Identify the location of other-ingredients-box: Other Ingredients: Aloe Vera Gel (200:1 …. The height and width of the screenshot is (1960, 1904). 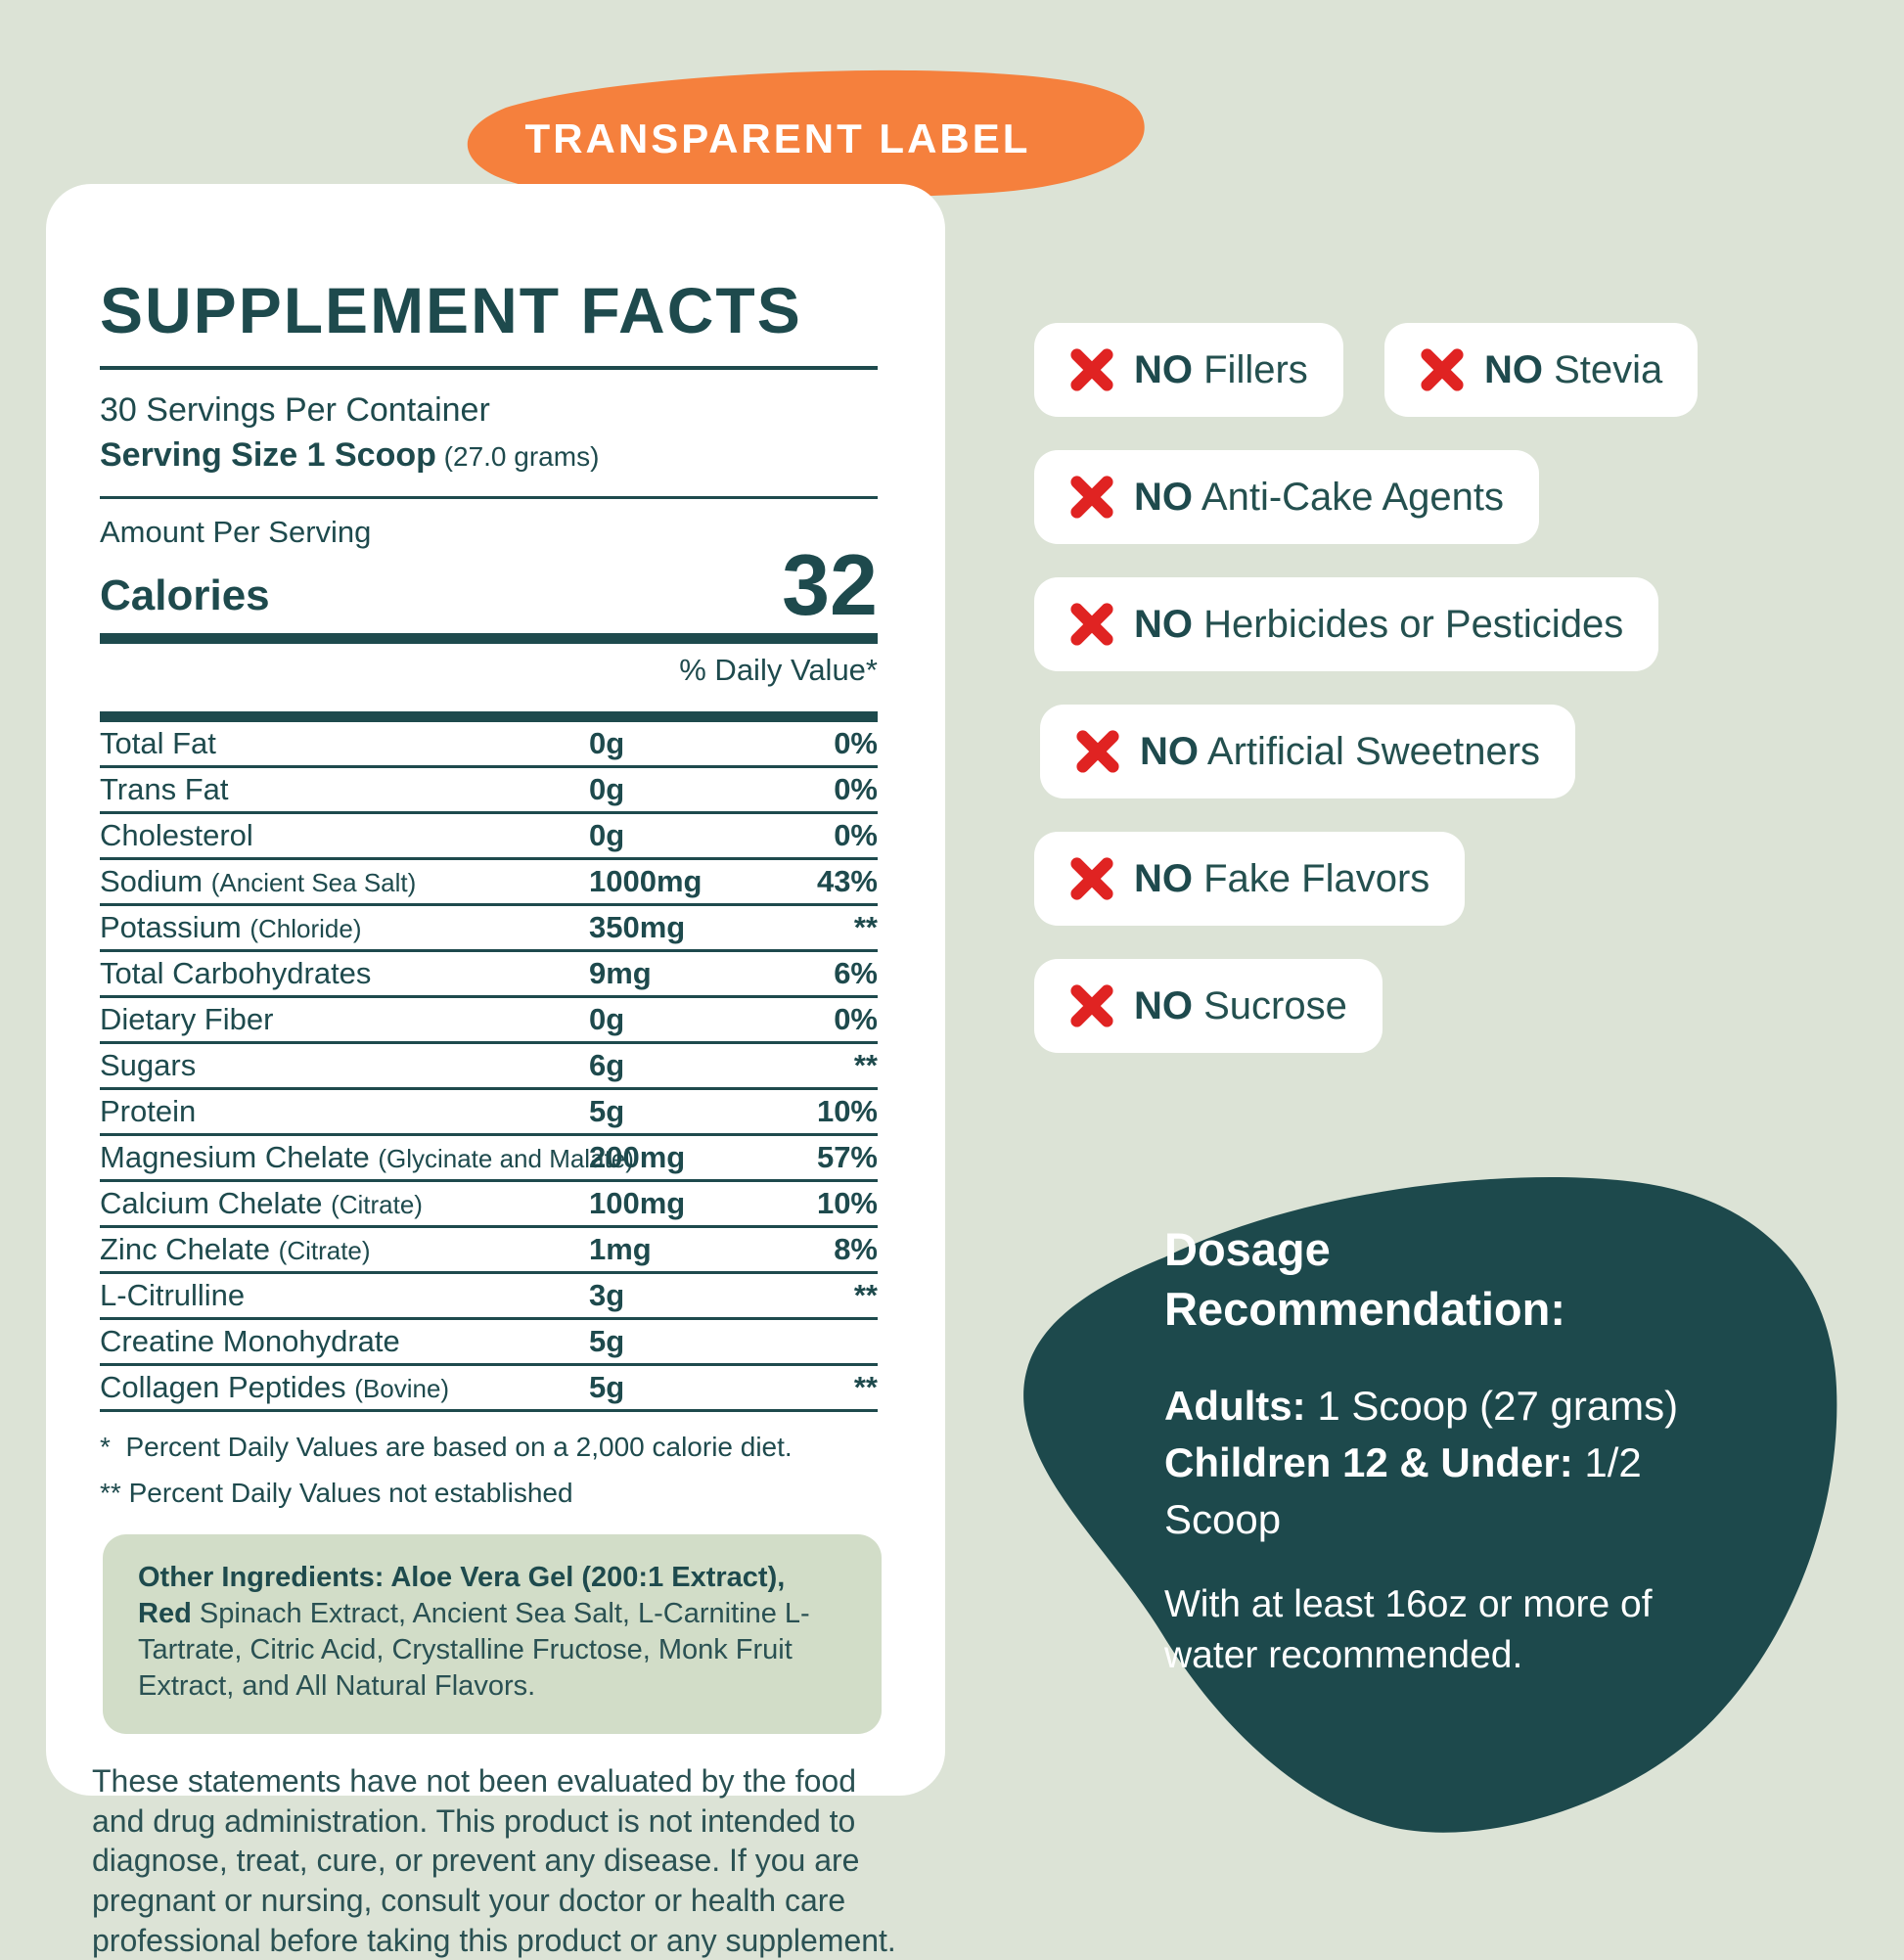
(492, 1634).